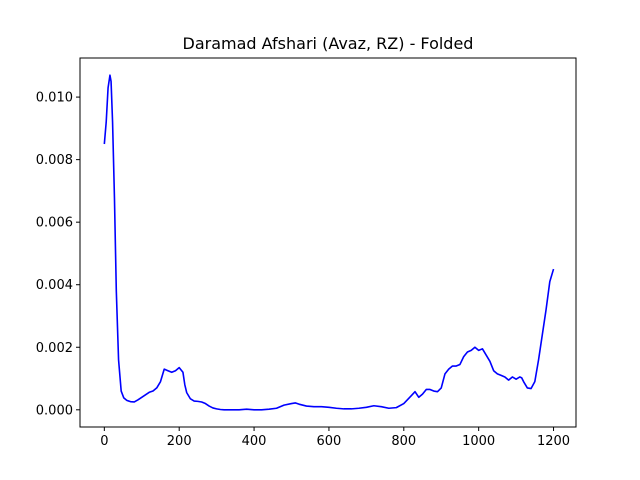 Image resolution: width=640 pixels, height=480 pixels. Describe the element at coordinates (179, 441) in the screenshot. I see `x-tick-label: 200` at that location.